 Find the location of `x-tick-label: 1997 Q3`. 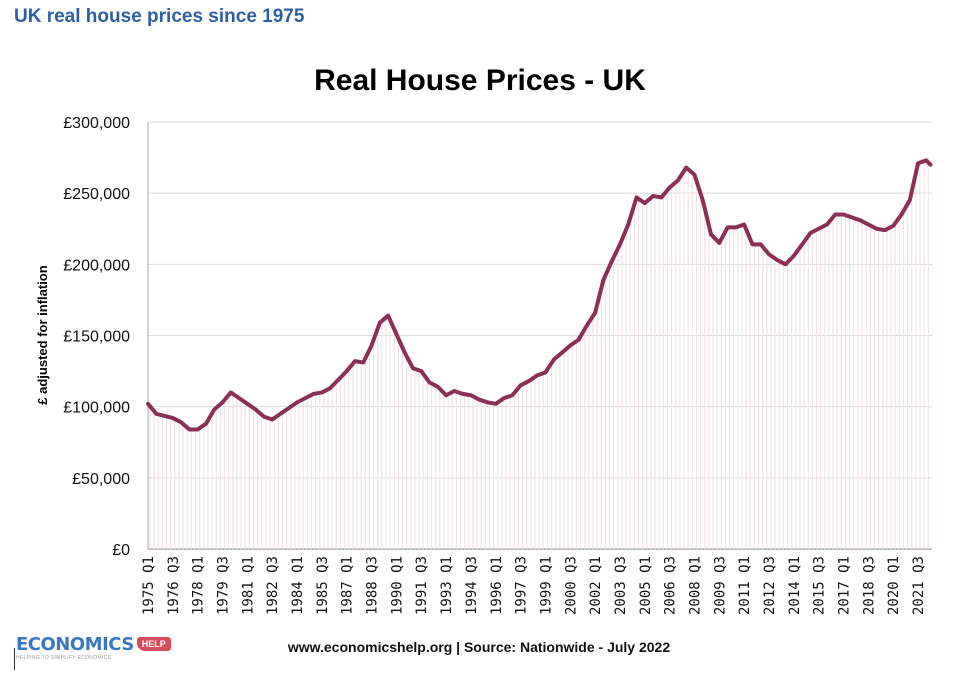

x-tick-label: 1997 Q3 is located at coordinates (522, 585).